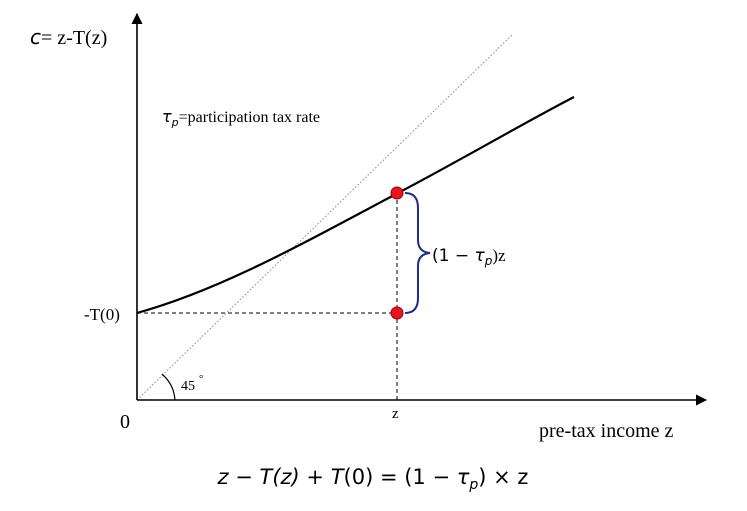 Image resolution: width=747 pixels, height=511 pixels. What do you see at coordinates (373, 479) in the screenshot?
I see `equation: z − T(z) + T(0) = (1 − τp) × z` at bounding box center [373, 479].